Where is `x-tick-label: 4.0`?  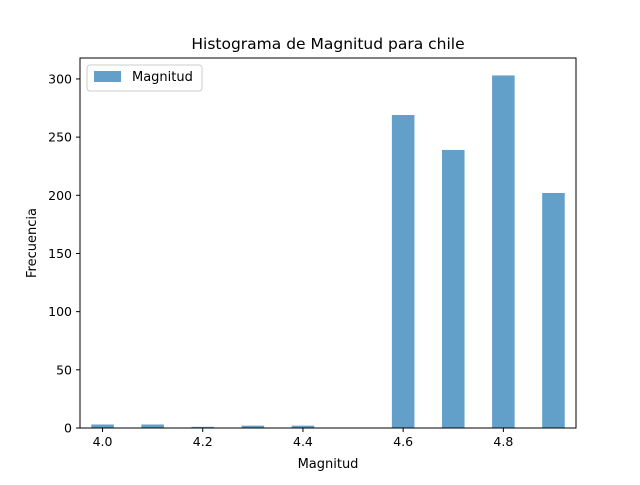 x-tick-label: 4.0 is located at coordinates (103, 441).